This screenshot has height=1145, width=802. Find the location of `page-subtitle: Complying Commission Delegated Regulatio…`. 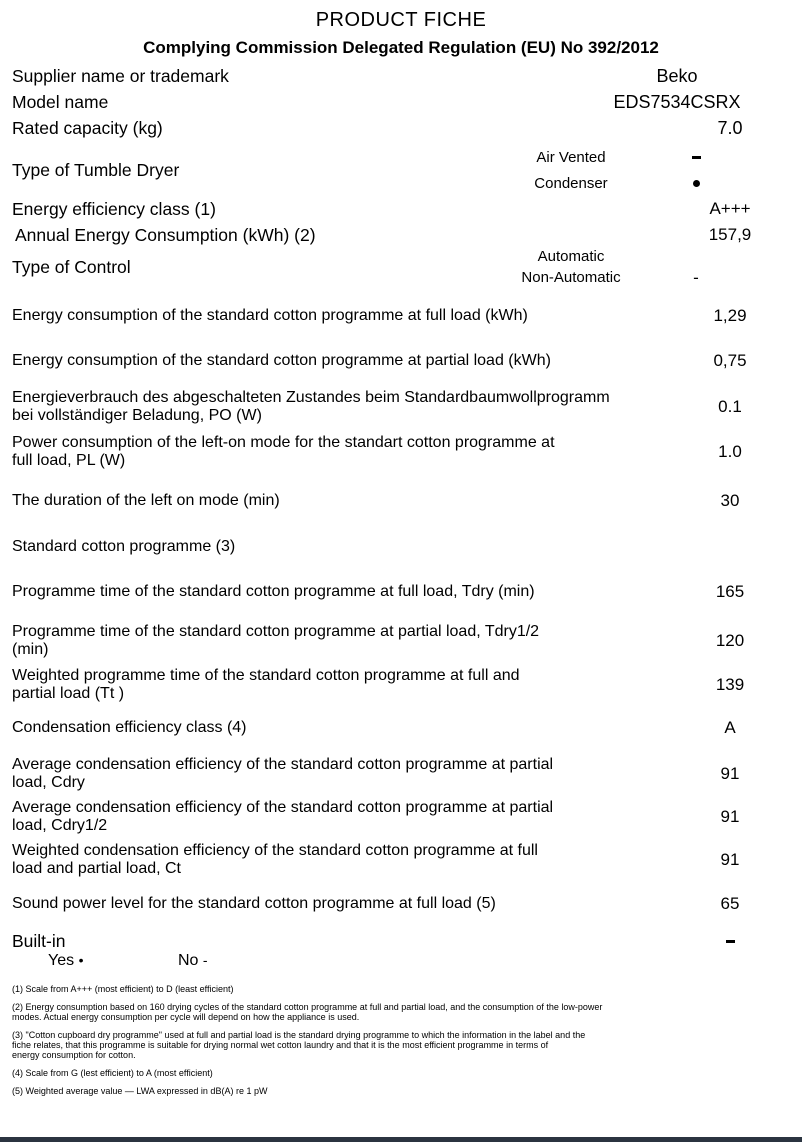

page-subtitle: Complying Commission Delegated Regulatio… is located at coordinates (401, 47).